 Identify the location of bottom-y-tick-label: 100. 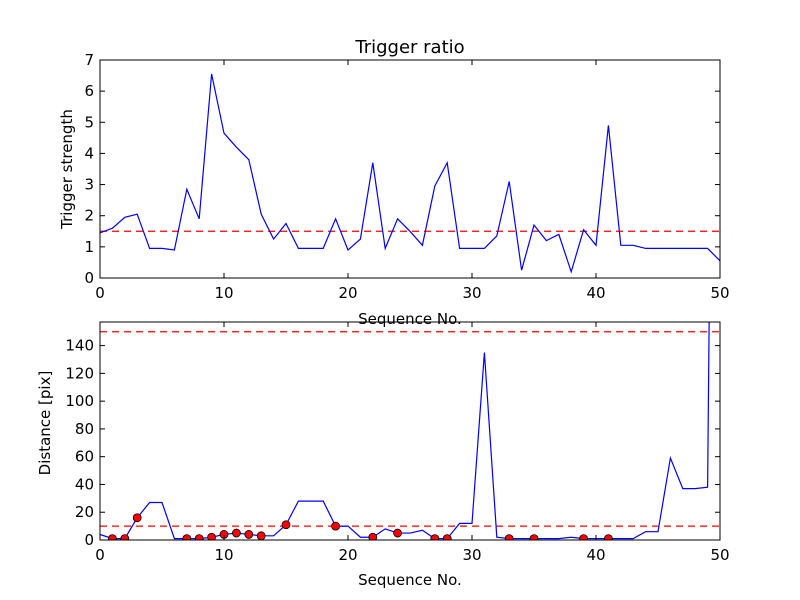
(79, 401).